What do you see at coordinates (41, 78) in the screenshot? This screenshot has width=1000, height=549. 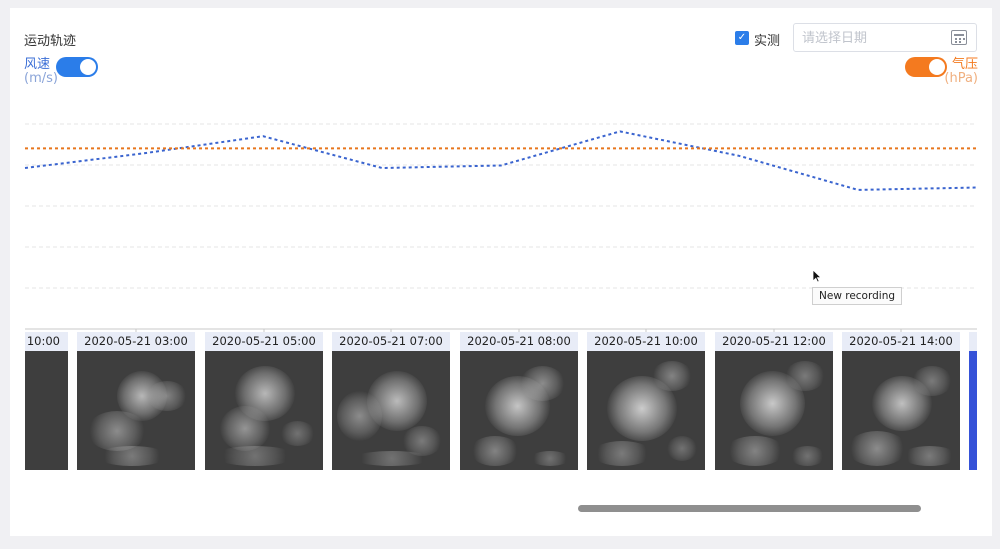 I see `wind-unit: (m/s)` at bounding box center [41, 78].